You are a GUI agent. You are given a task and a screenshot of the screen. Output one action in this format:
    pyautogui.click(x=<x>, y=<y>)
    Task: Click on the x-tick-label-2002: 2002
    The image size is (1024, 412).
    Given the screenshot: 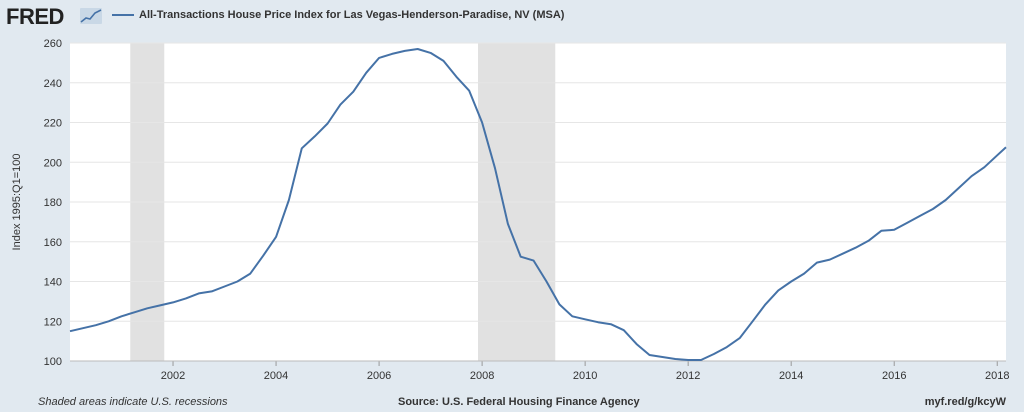 What is the action you would take?
    pyautogui.click(x=173, y=376)
    